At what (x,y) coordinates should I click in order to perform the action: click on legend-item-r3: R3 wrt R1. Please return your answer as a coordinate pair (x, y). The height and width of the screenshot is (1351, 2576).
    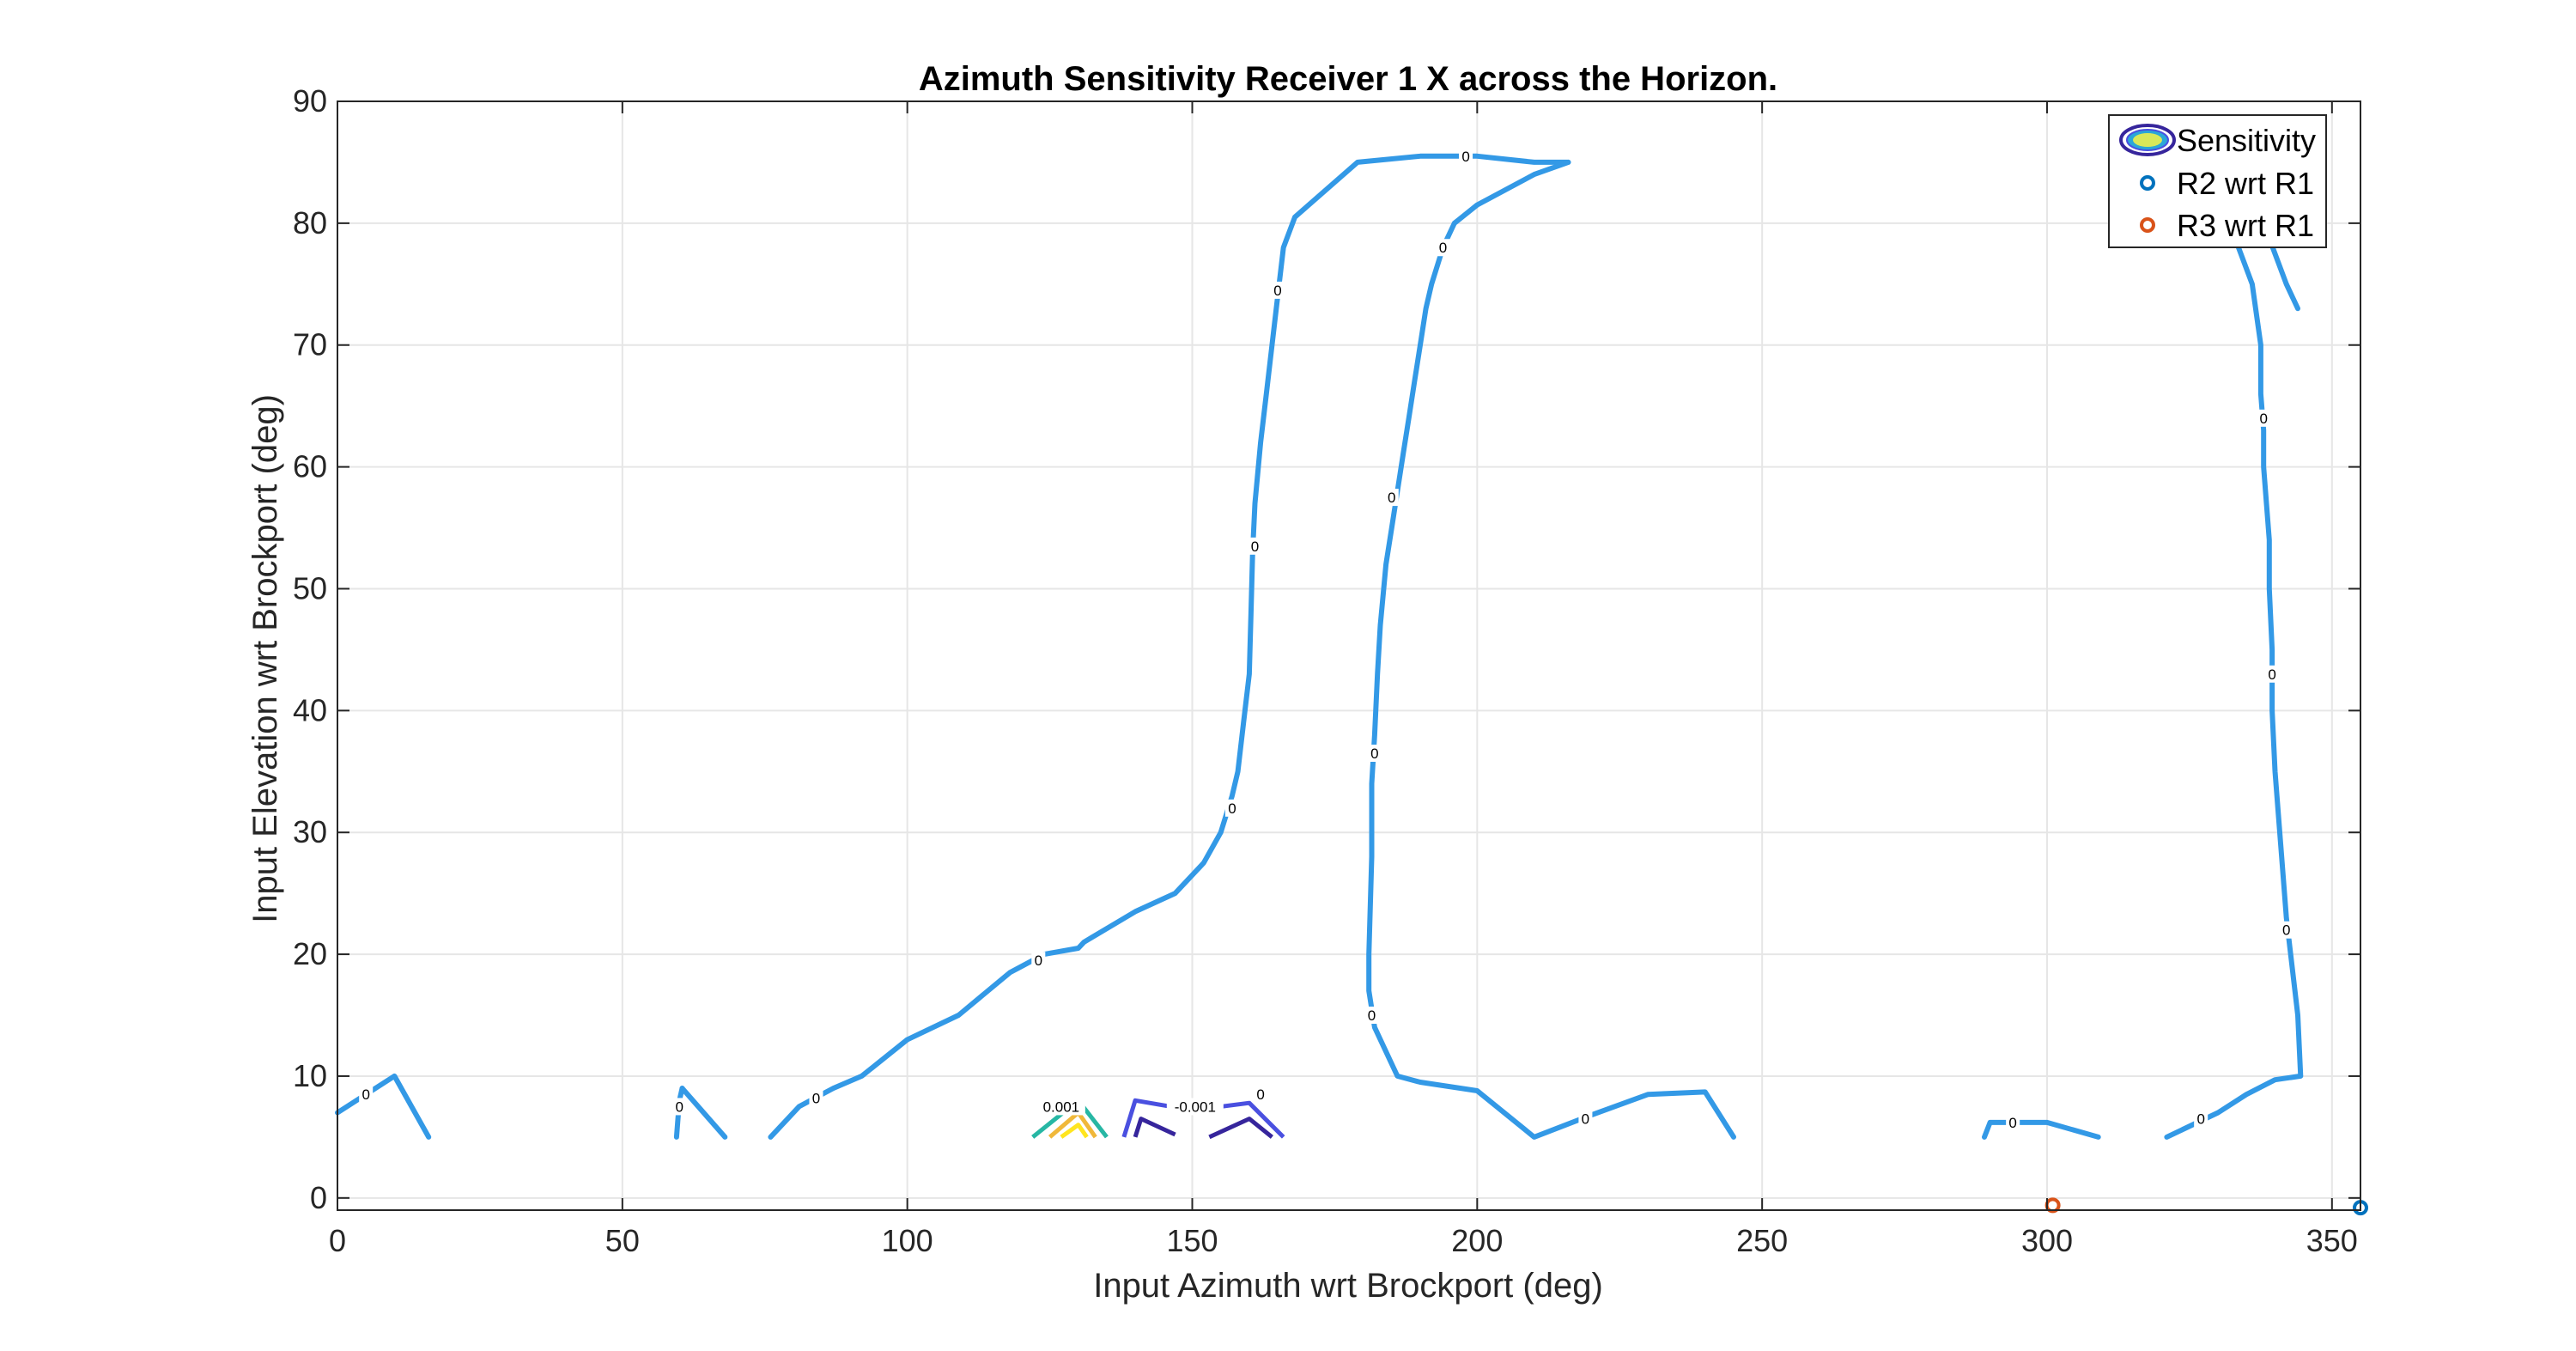
    Looking at the image, I should click on (2227, 225).